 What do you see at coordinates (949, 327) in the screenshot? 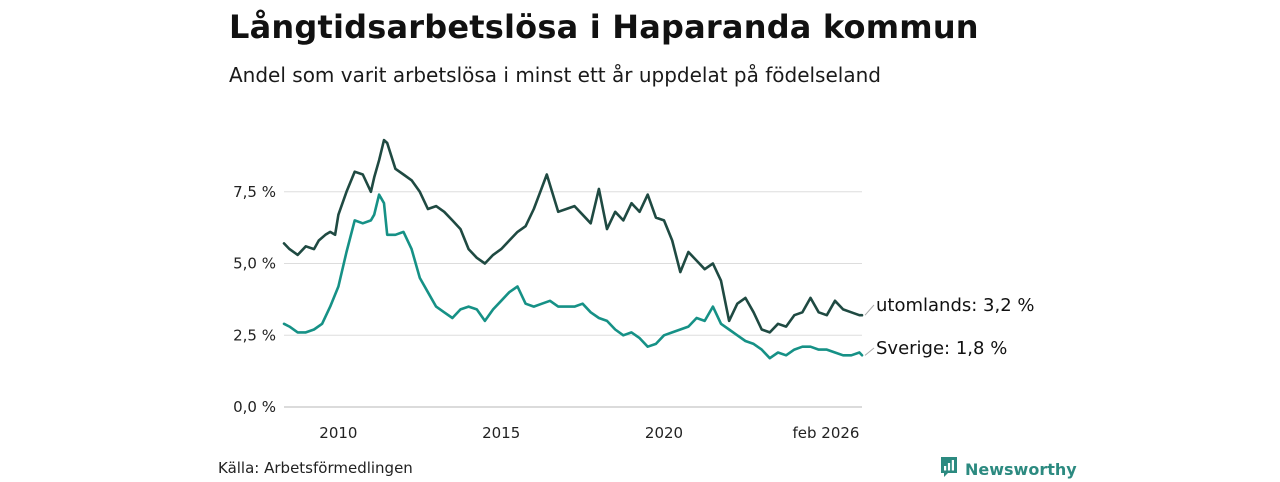
I see `end-labels: utomlands: 3,2 % Sverige: 1,8 %` at bounding box center [949, 327].